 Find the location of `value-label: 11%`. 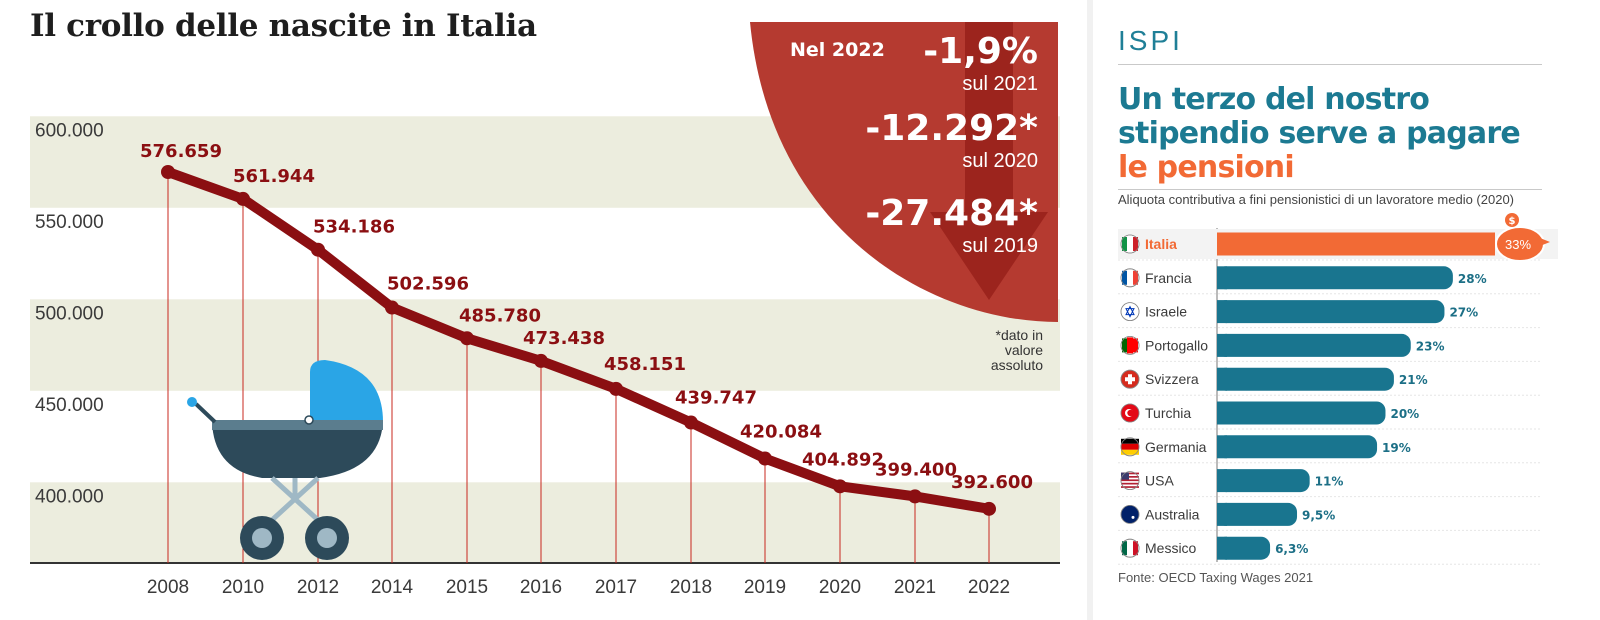

value-label: 11% is located at coordinates (1329, 482).